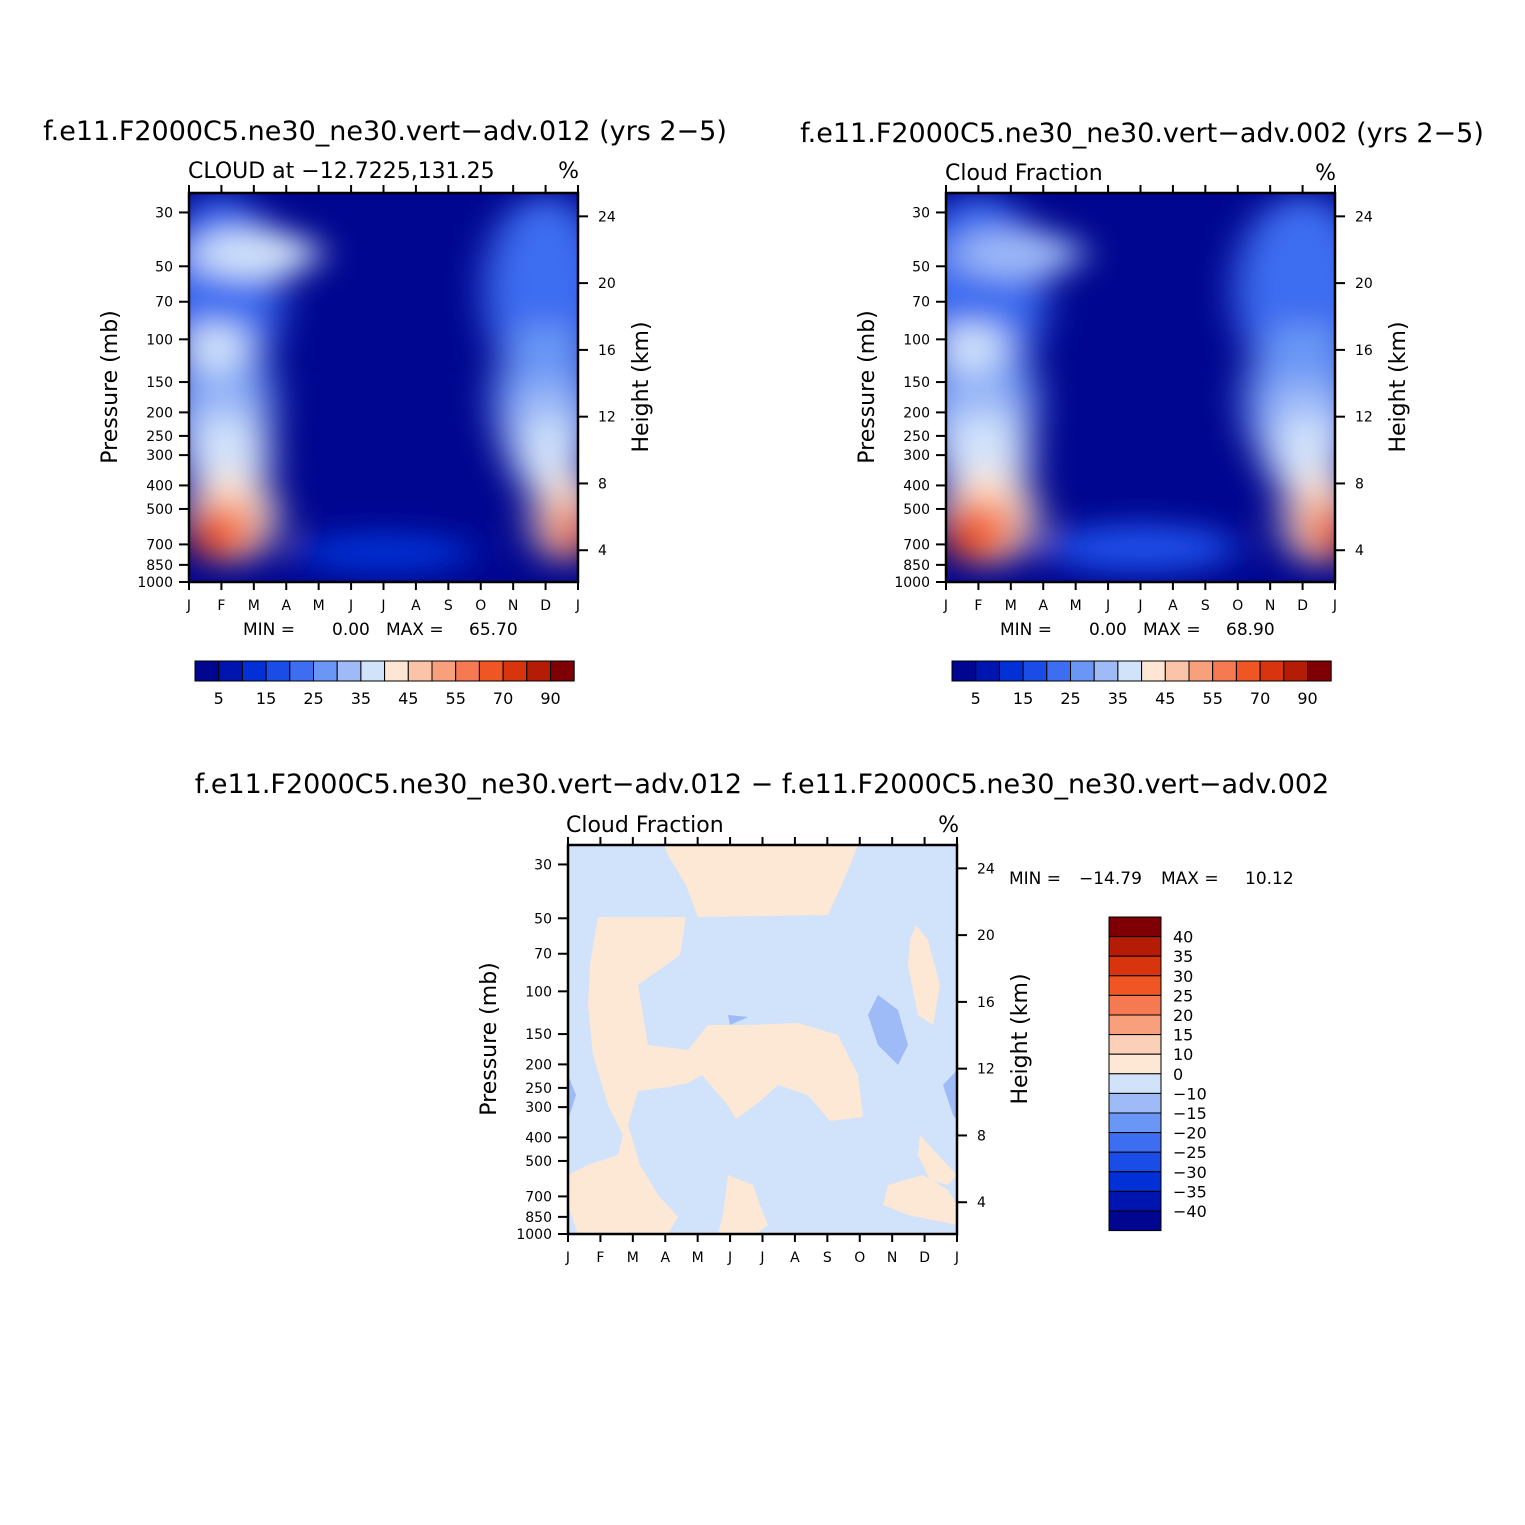 The width and height of the screenshot is (1525, 1525). What do you see at coordinates (269, 630) in the screenshot?
I see `panel-a-min-label: MIN =` at bounding box center [269, 630].